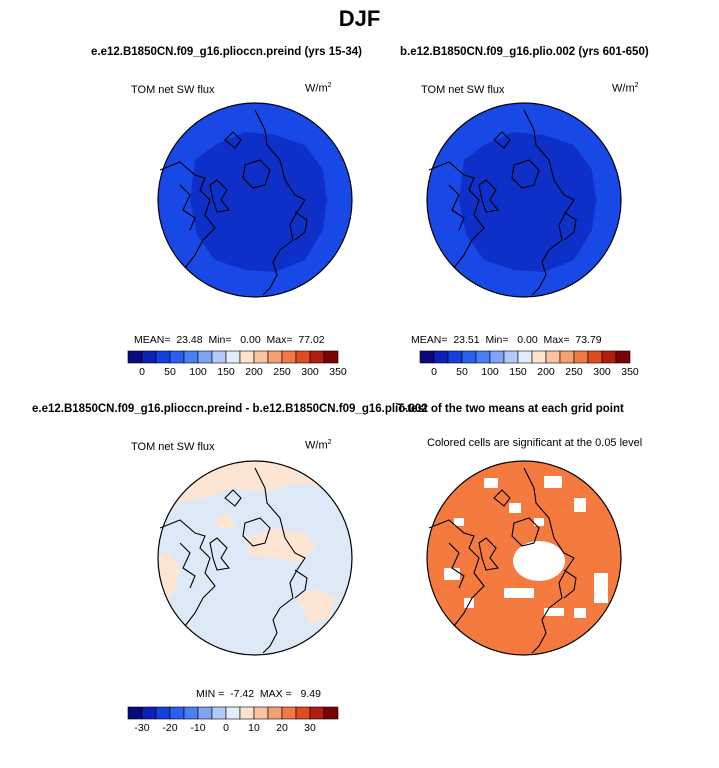 Image resolution: width=719 pixels, height=768 pixels. I want to click on panel1-map, so click(255, 200).